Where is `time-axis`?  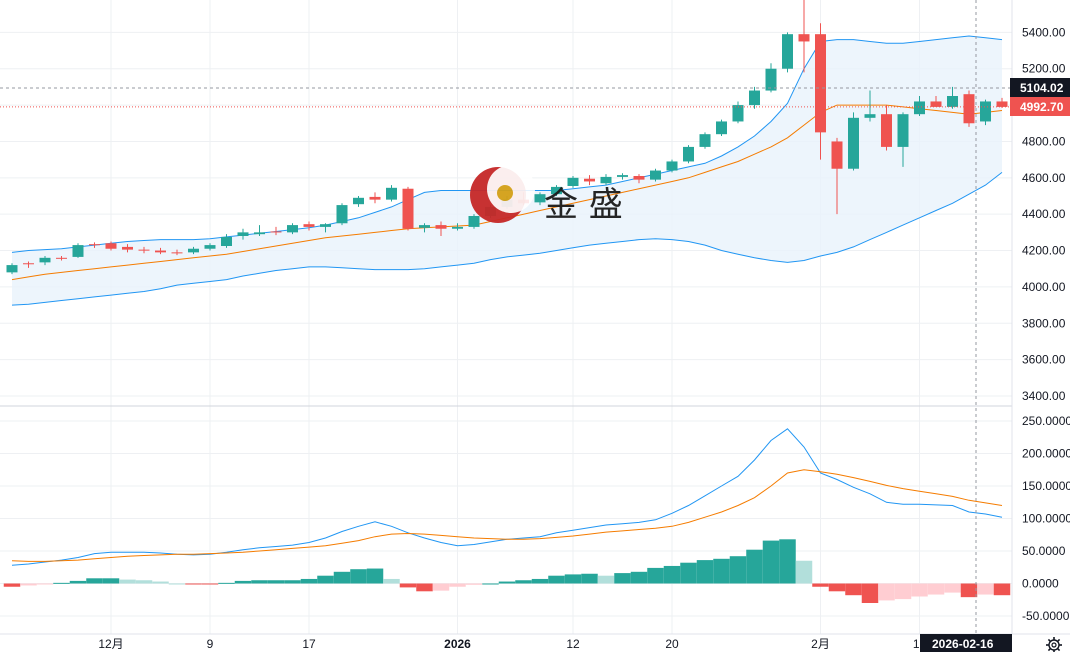
time-axis is located at coordinates (535, 643).